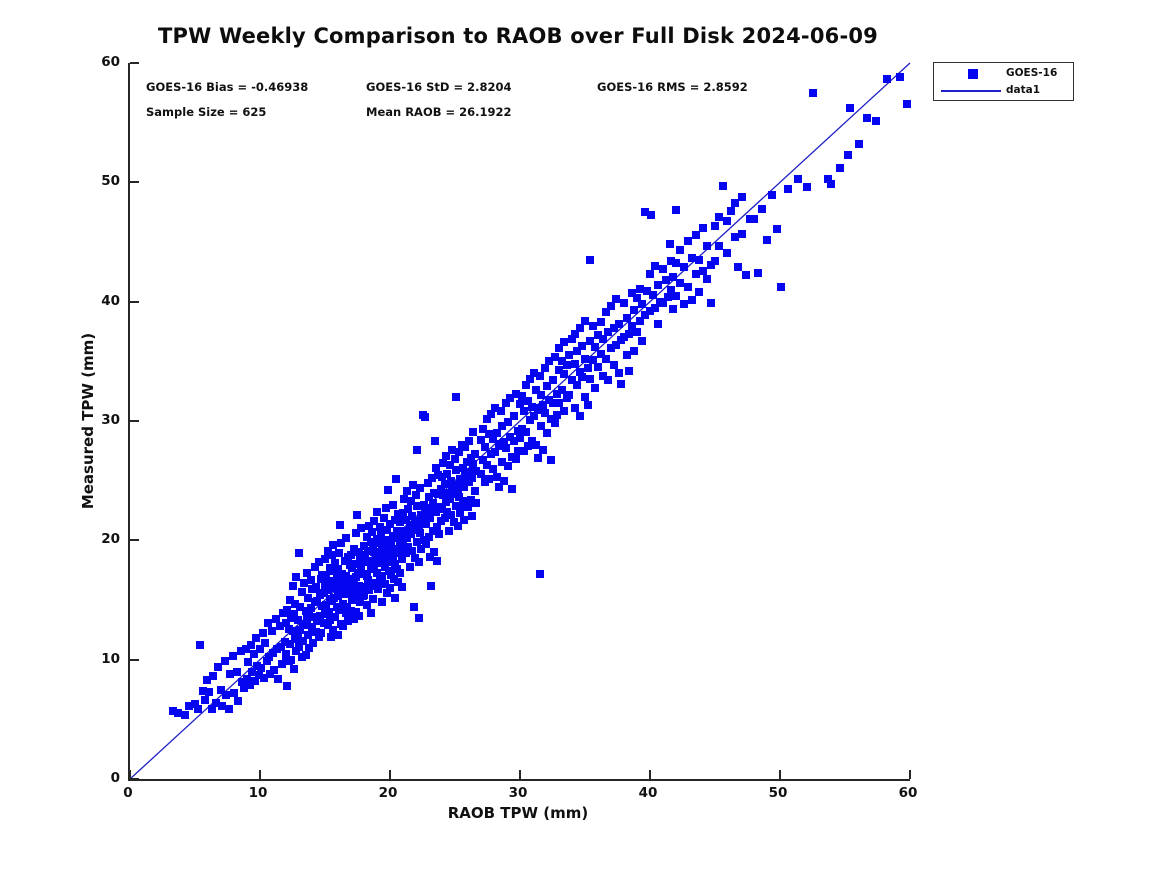 This screenshot has height=875, width=1167. What do you see at coordinates (518, 793) in the screenshot?
I see `x-tick-label: 30` at bounding box center [518, 793].